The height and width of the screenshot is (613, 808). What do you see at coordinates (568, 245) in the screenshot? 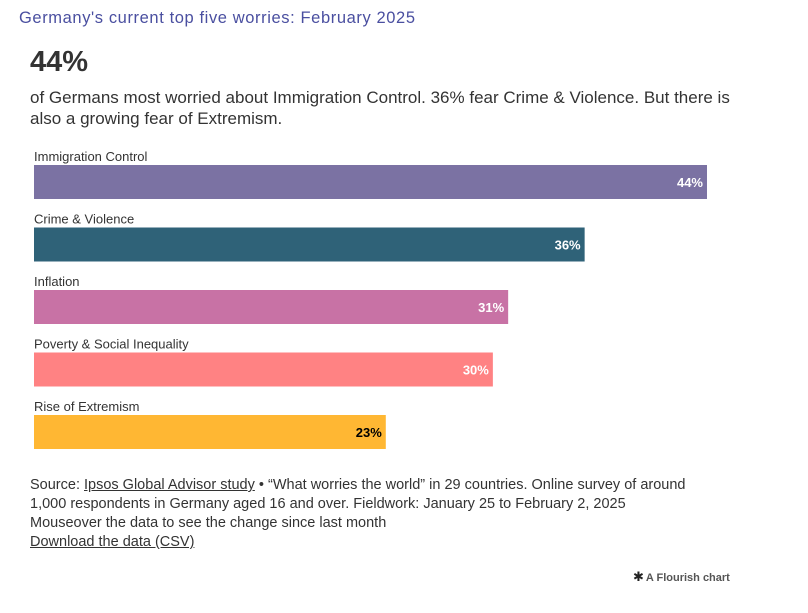
I see `value-label: 36%` at bounding box center [568, 245].